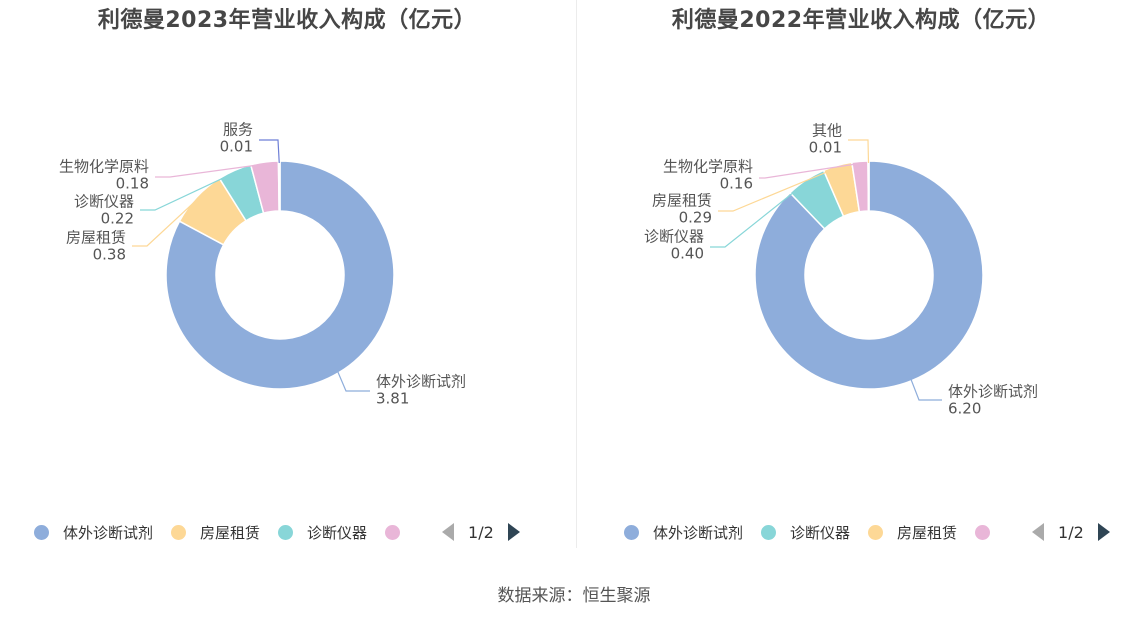  Describe the element at coordinates (736, 184) in the screenshot. I see `slice-label-value: 0.16` at that location.